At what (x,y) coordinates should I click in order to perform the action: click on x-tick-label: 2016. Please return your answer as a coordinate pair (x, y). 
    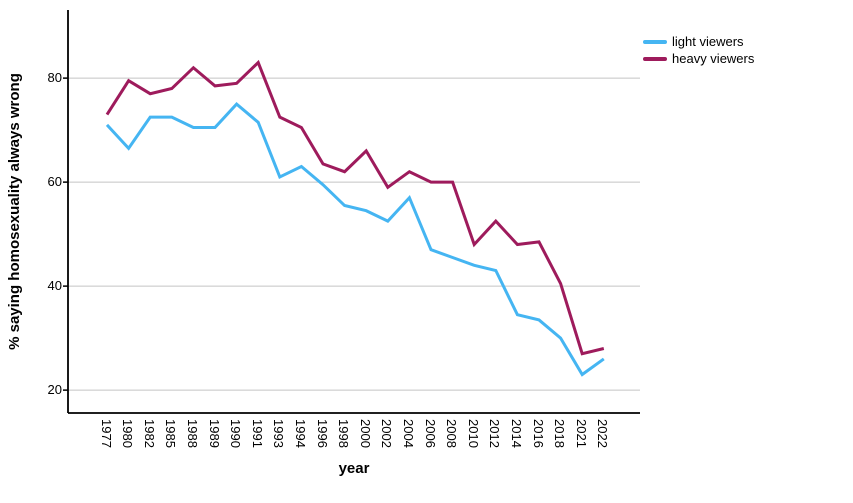
    Looking at the image, I should click on (538, 433).